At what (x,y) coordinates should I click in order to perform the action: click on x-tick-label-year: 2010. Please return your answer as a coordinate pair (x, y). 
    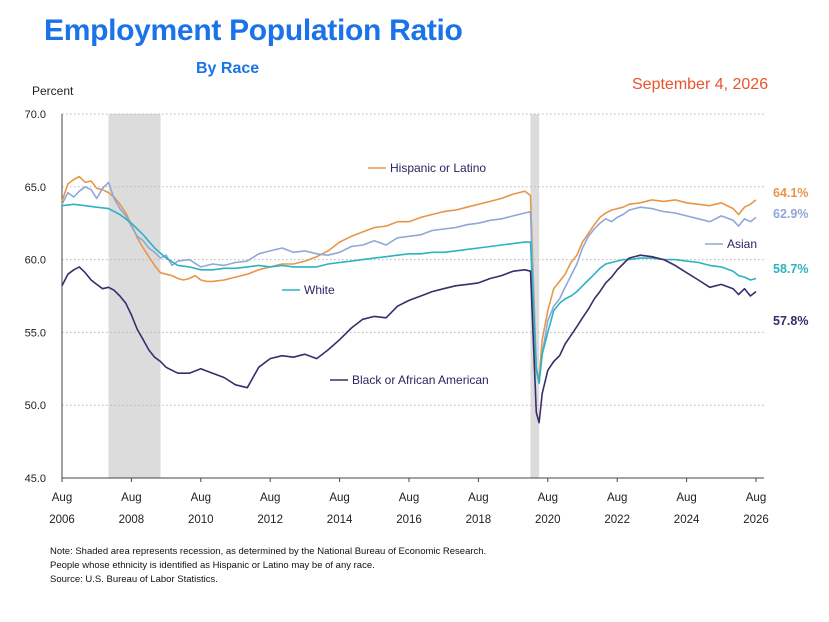
    Looking at the image, I should click on (201, 520).